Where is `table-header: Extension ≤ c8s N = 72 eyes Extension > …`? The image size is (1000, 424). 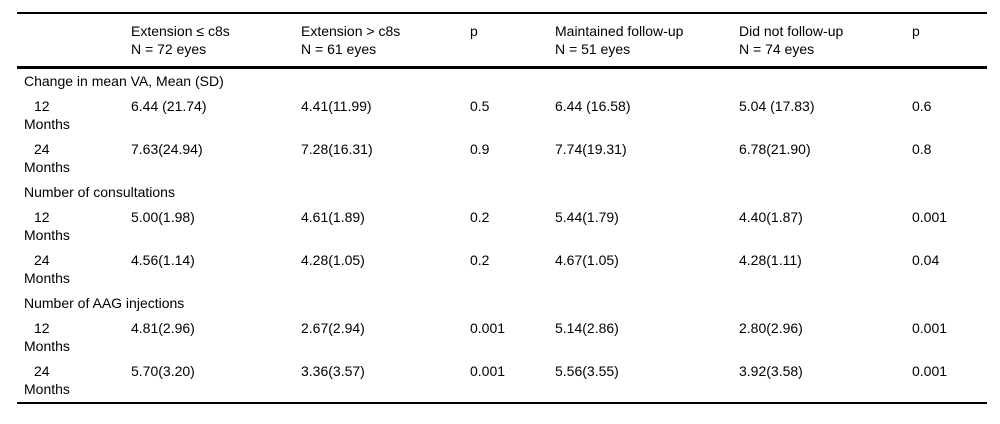
table-header: Extension ≤ c8s N = 72 eyes Extension > … is located at coordinates (502, 41).